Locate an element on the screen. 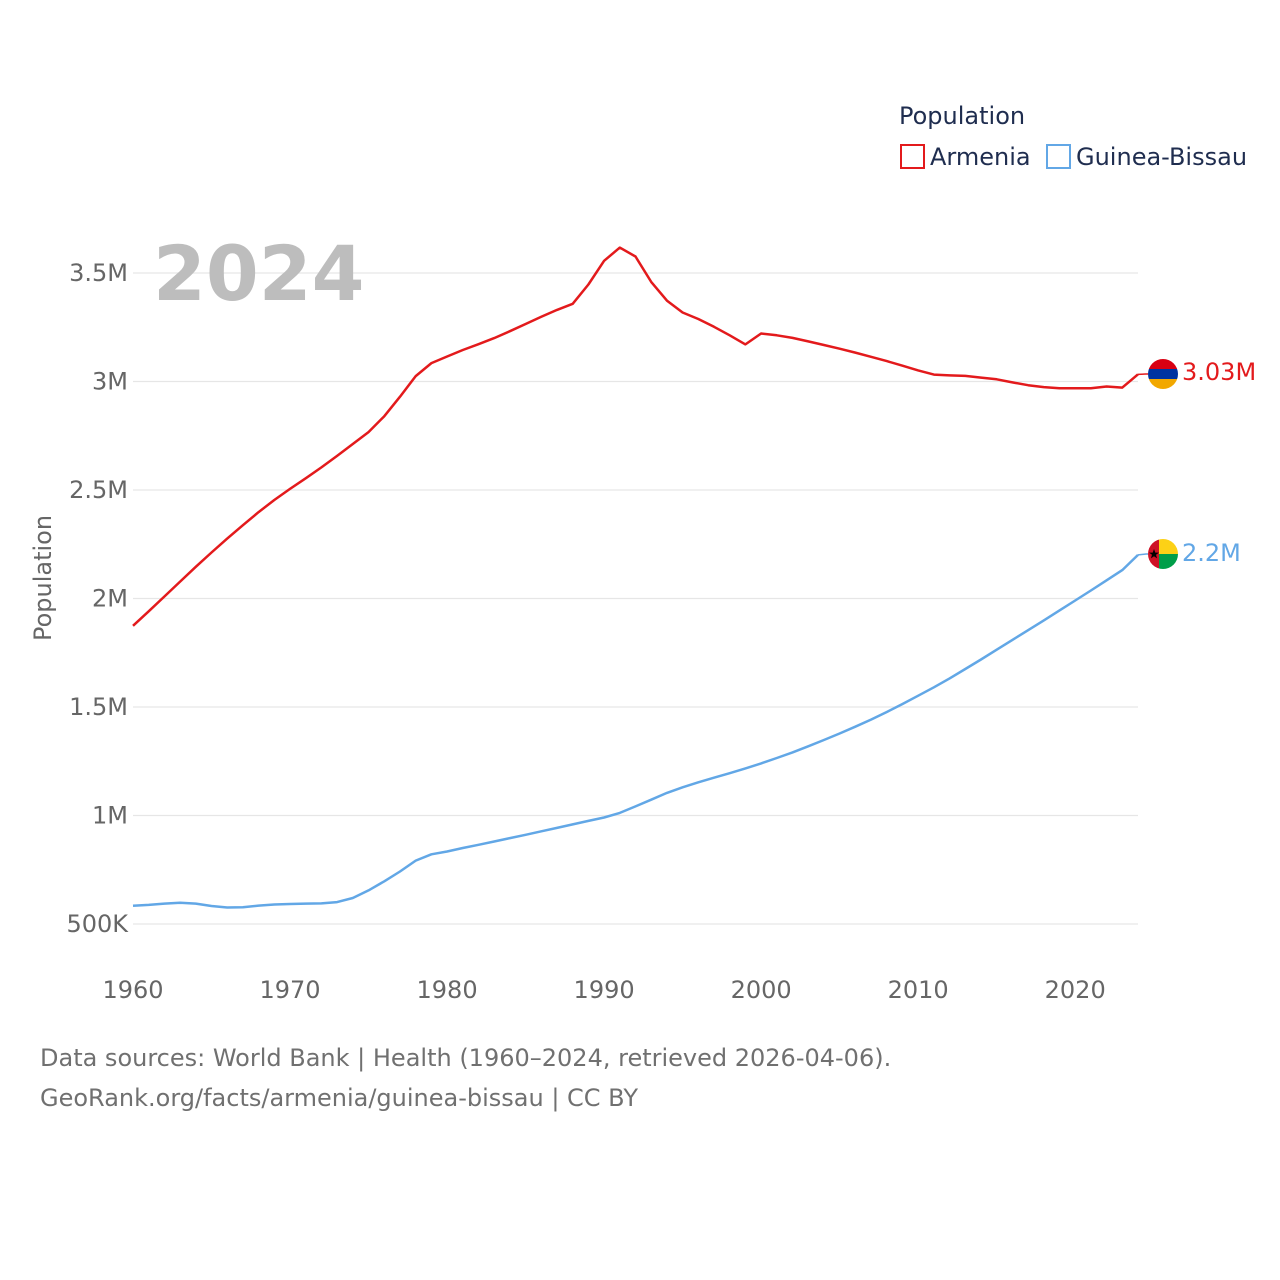 The height and width of the screenshot is (1280, 1280). legend-title: Population is located at coordinates (962, 116).